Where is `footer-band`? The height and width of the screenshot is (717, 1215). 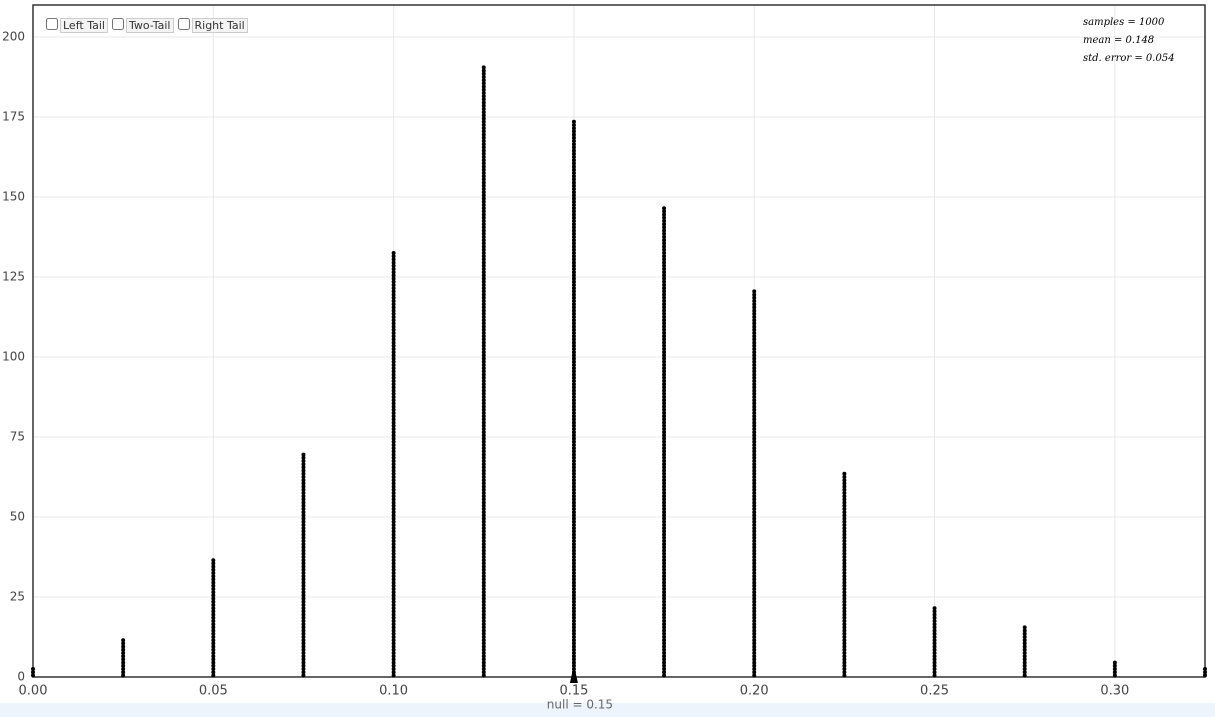
footer-band is located at coordinates (607, 710).